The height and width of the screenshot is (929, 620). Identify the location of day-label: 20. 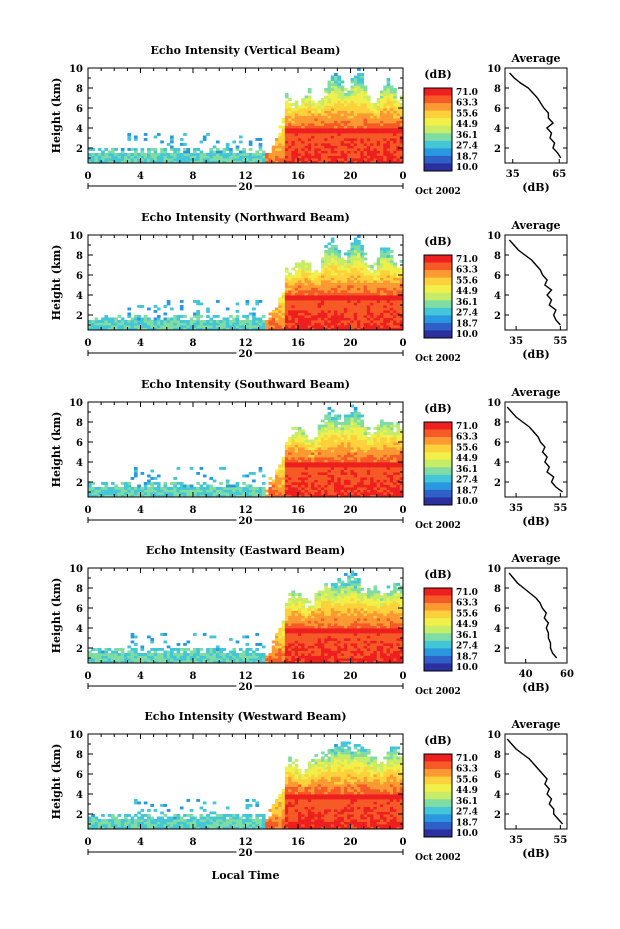
(246, 354).